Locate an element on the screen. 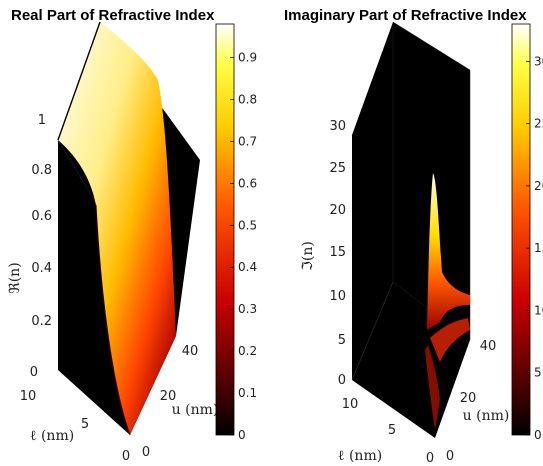 The width and height of the screenshot is (543, 466). chart-right-colorbar is located at coordinates (521, 229).